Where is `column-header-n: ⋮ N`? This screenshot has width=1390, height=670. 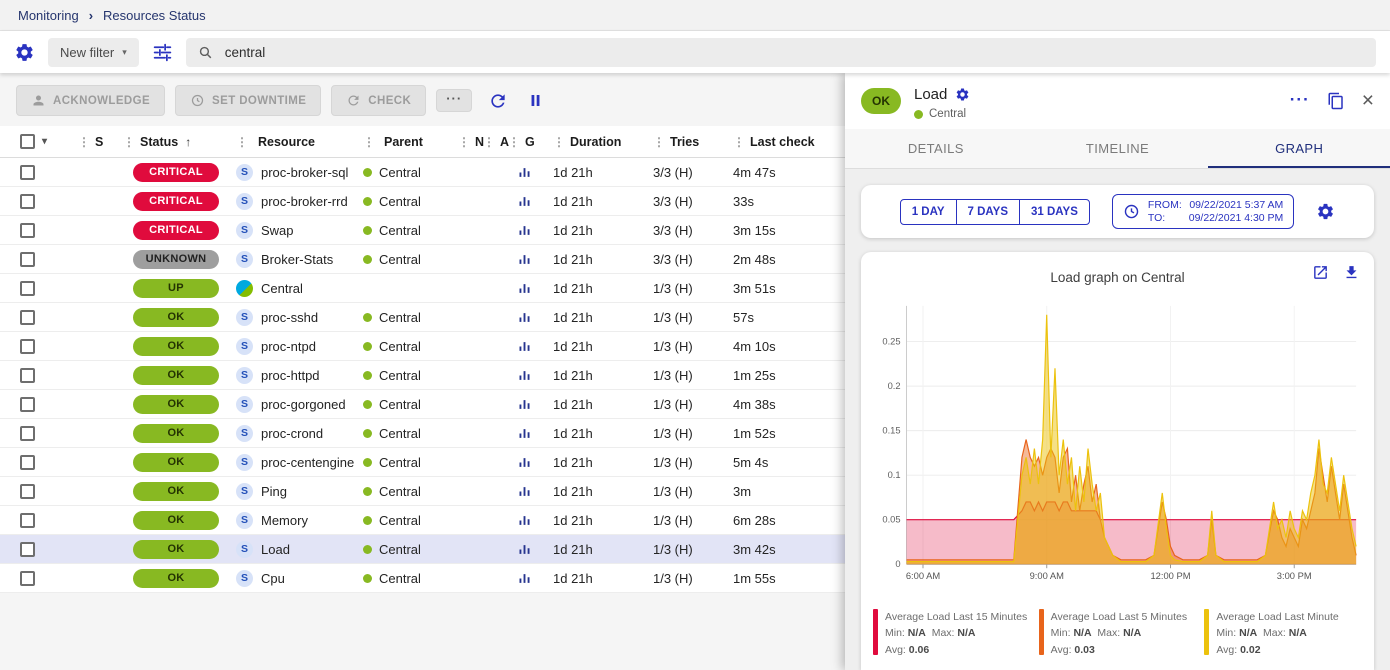
column-header-n: ⋮ N is located at coordinates (467, 141).